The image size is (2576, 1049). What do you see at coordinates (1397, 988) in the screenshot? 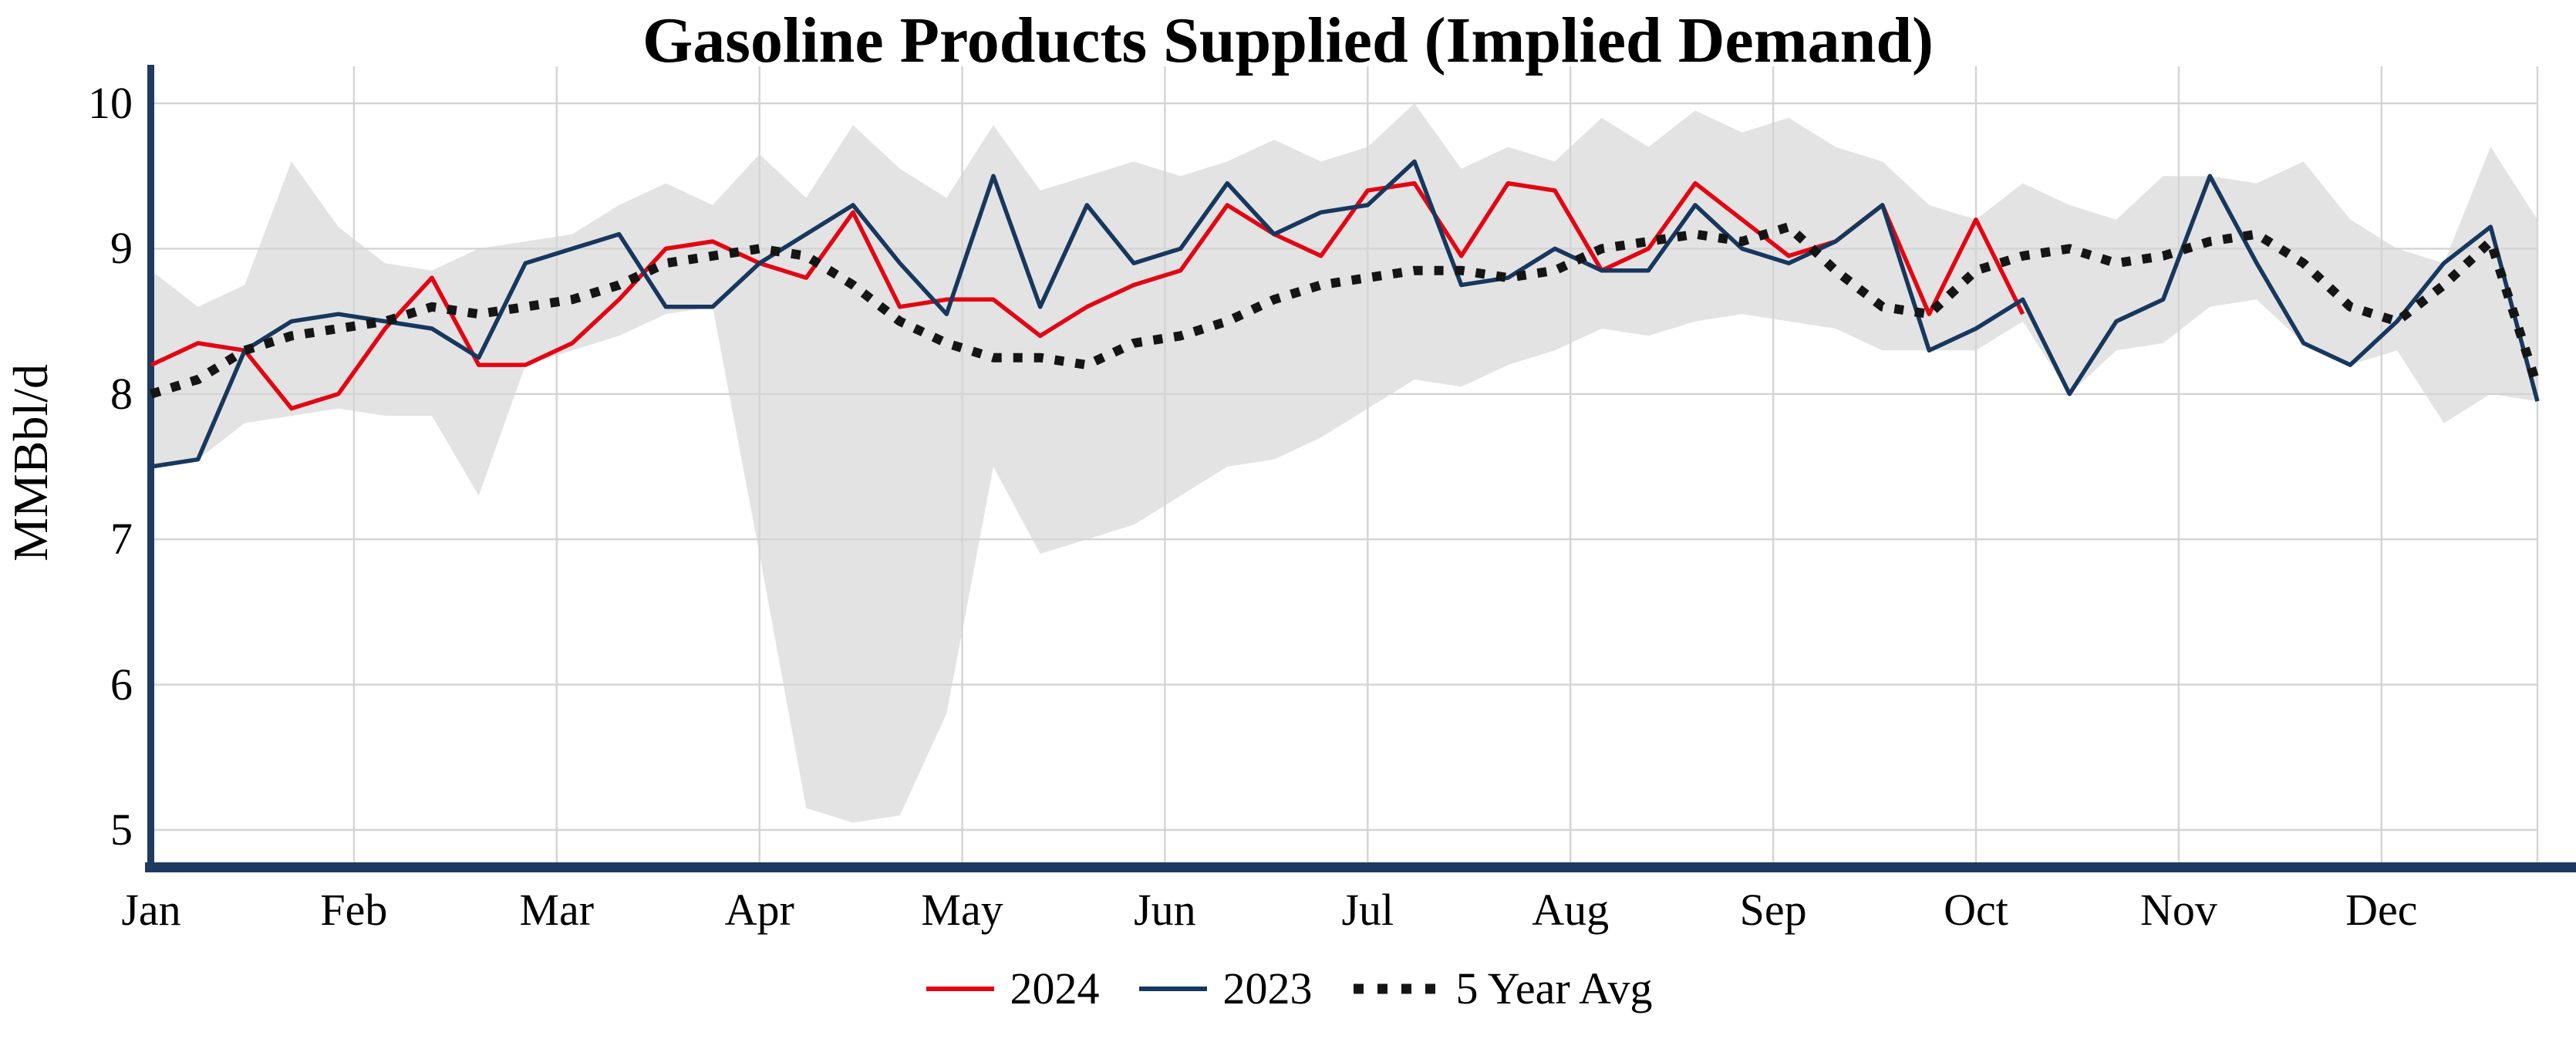
I see `legend-swatch-5-year-avg-dotted` at bounding box center [1397, 988].